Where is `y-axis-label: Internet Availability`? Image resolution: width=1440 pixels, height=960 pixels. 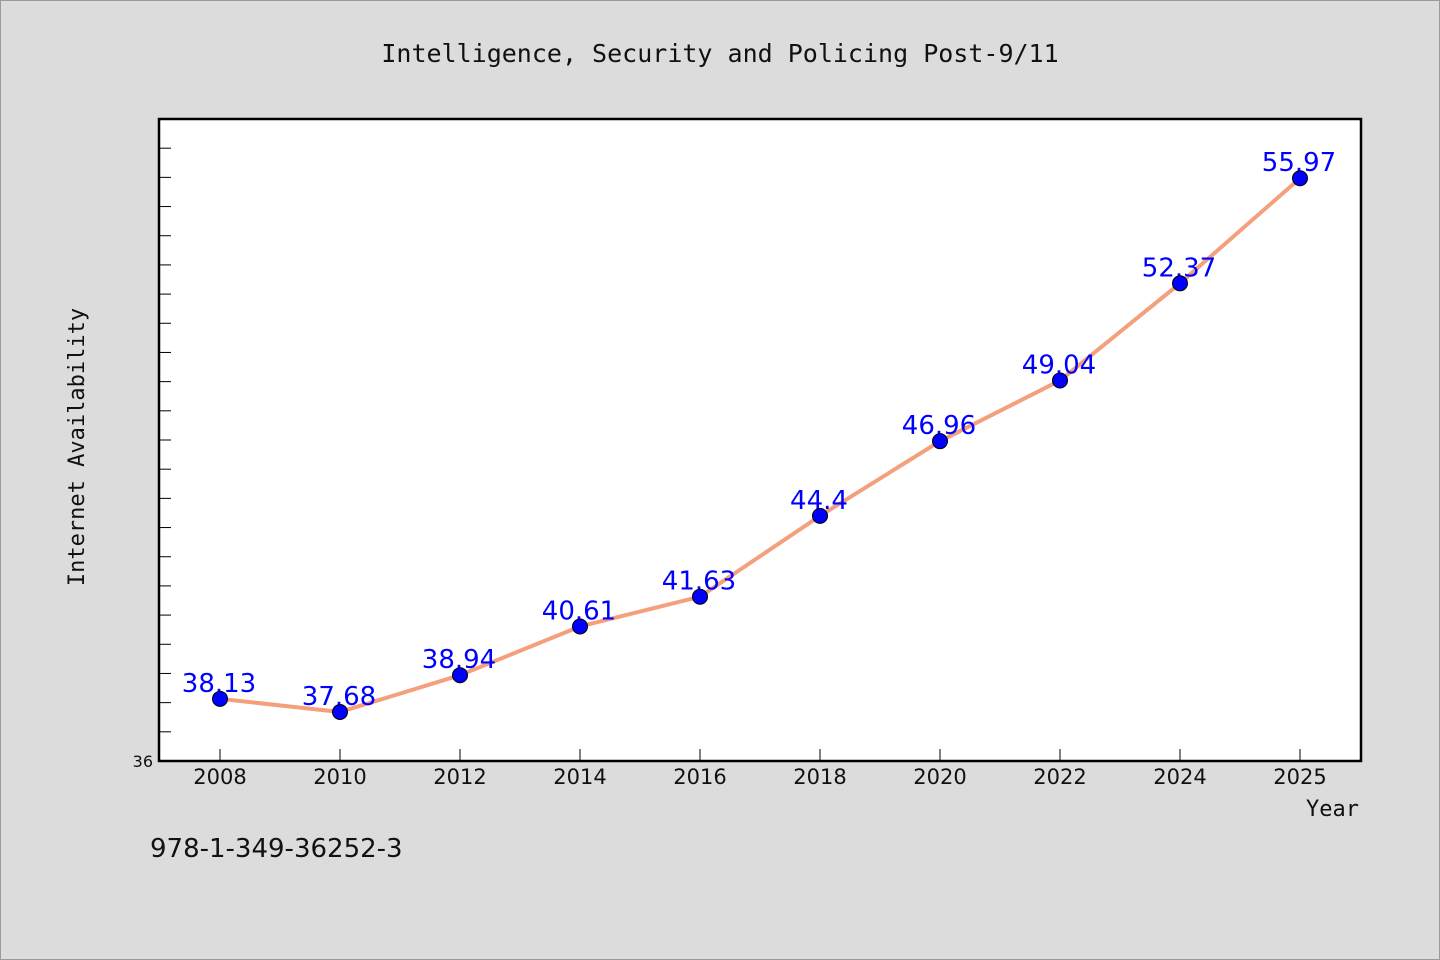 y-axis-label: Internet Availability is located at coordinates (77, 447).